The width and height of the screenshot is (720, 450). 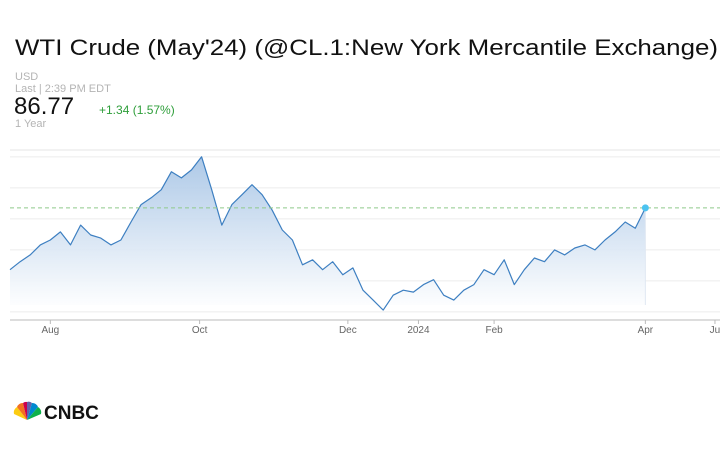 I want to click on currency: USD, so click(x=26, y=77).